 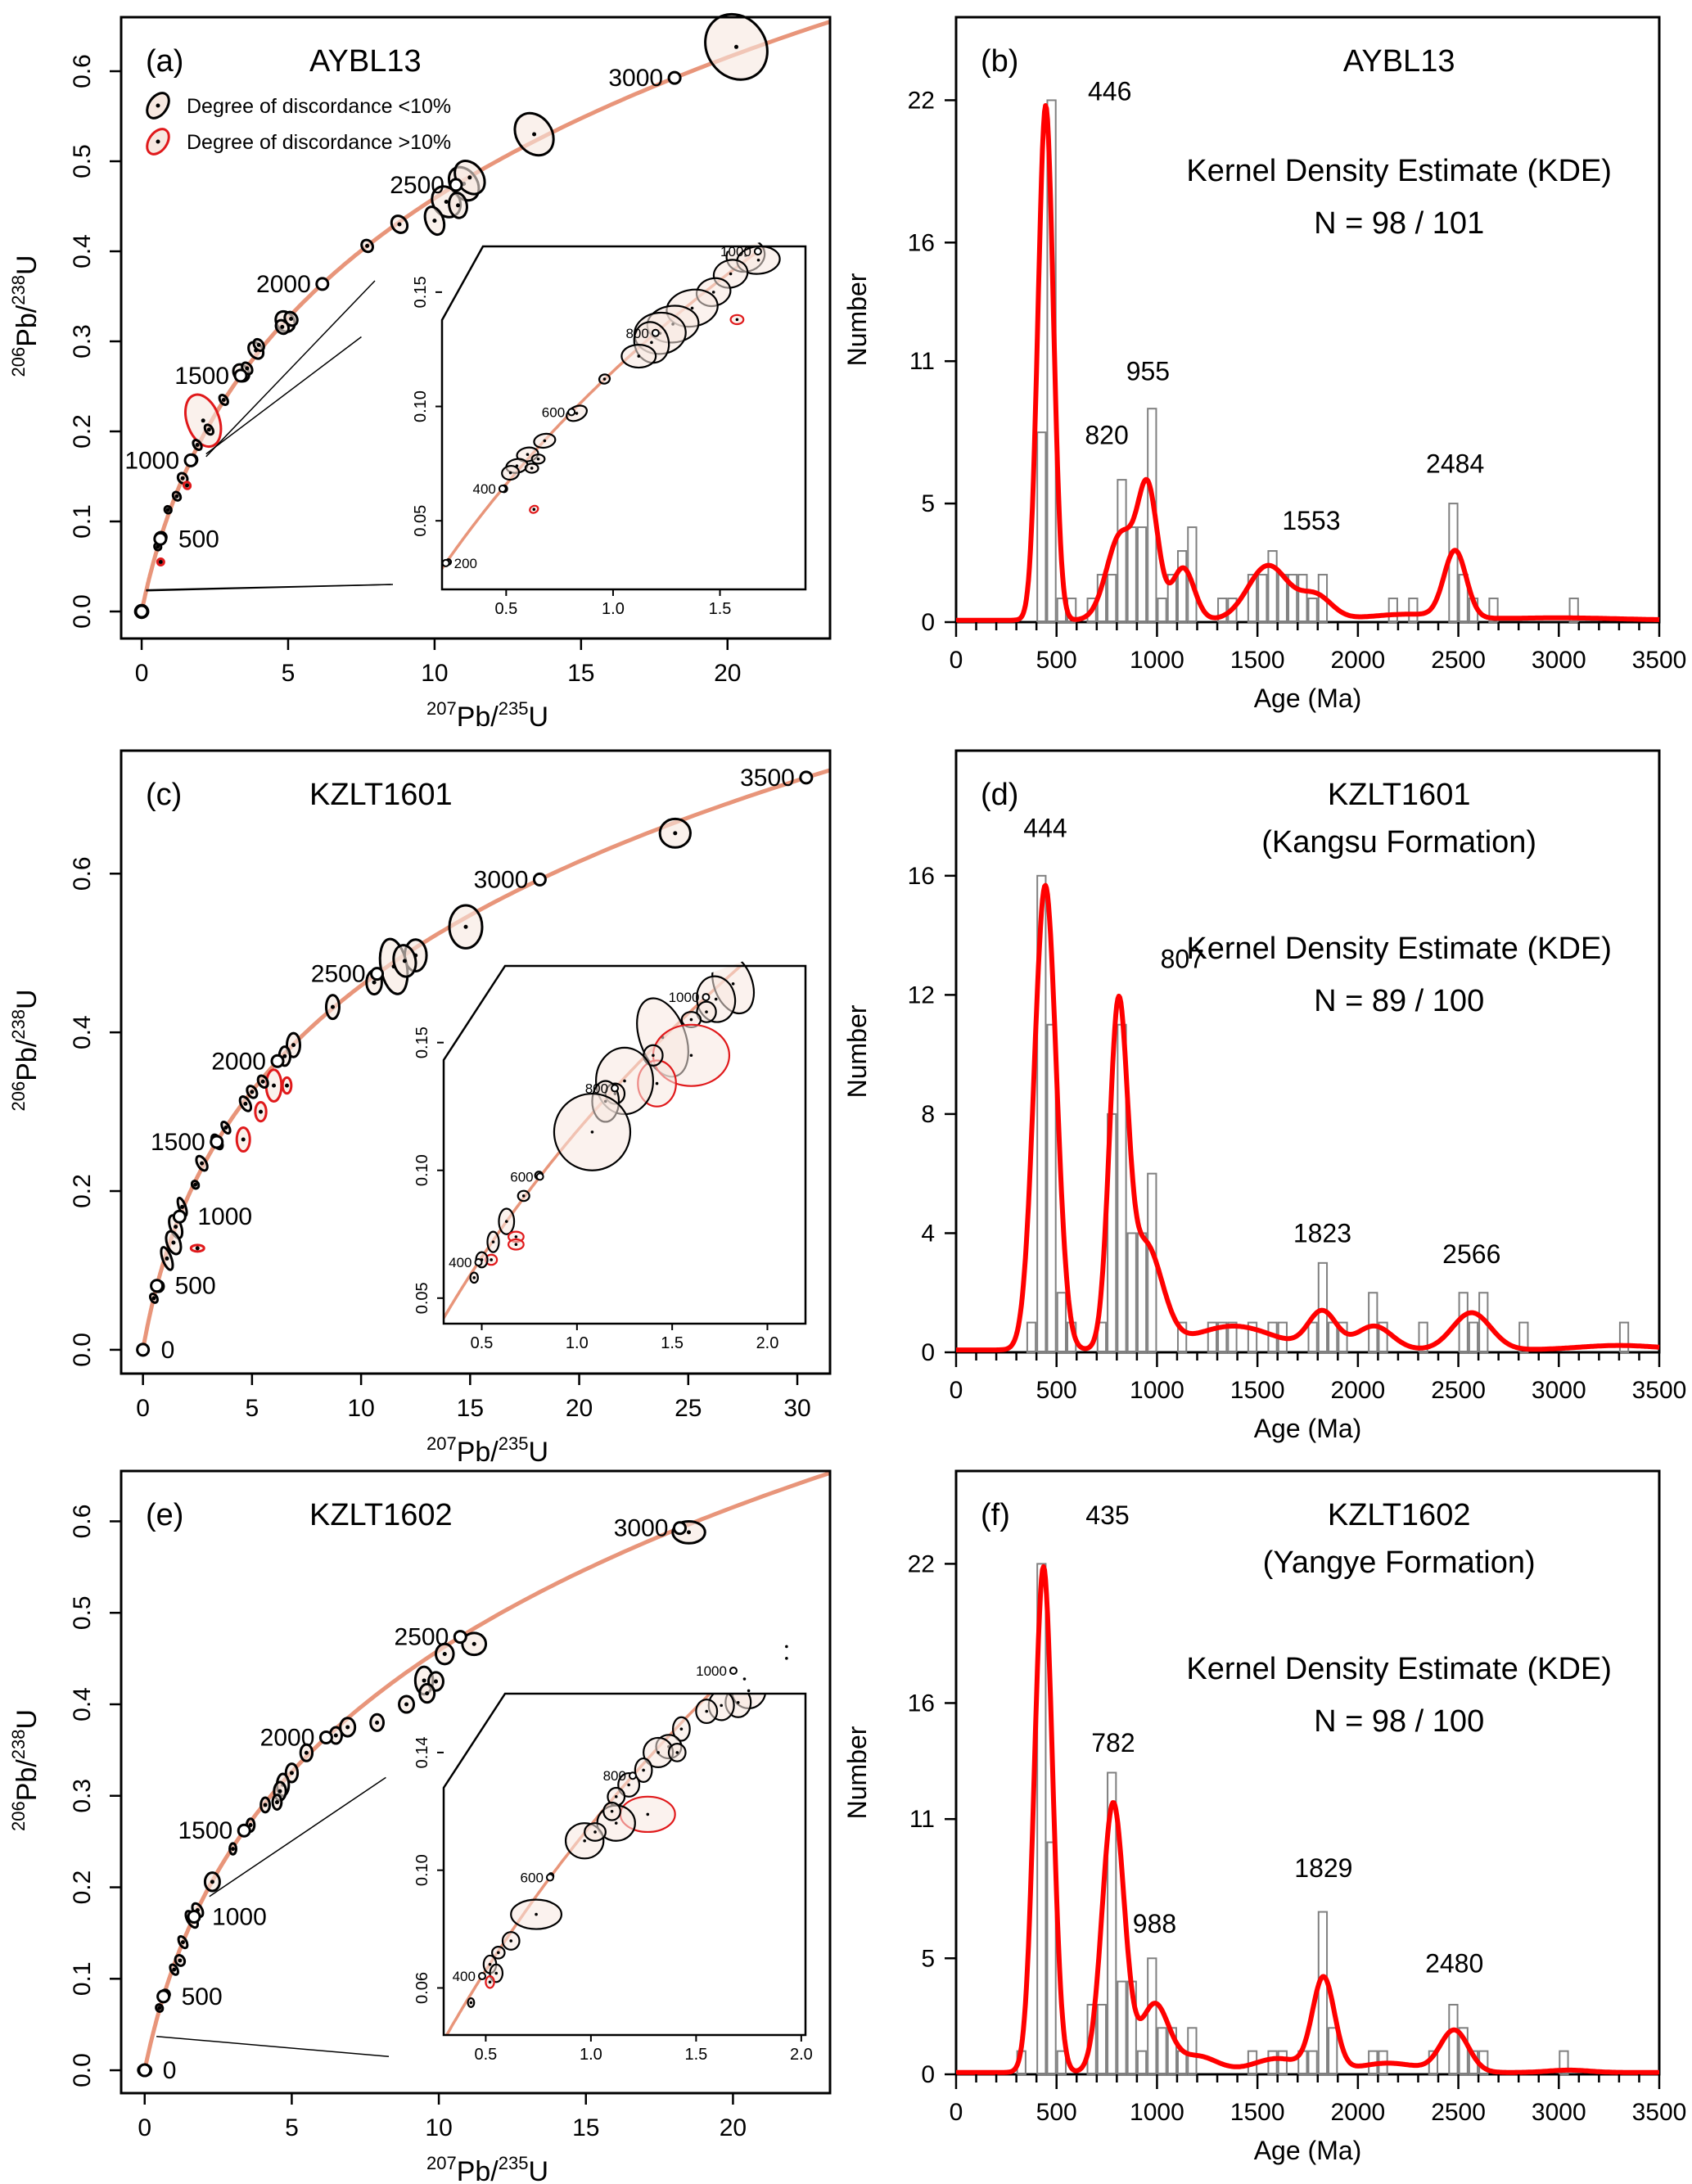 I want to click on y-tick-label: 0.2, so click(x=82, y=1191).